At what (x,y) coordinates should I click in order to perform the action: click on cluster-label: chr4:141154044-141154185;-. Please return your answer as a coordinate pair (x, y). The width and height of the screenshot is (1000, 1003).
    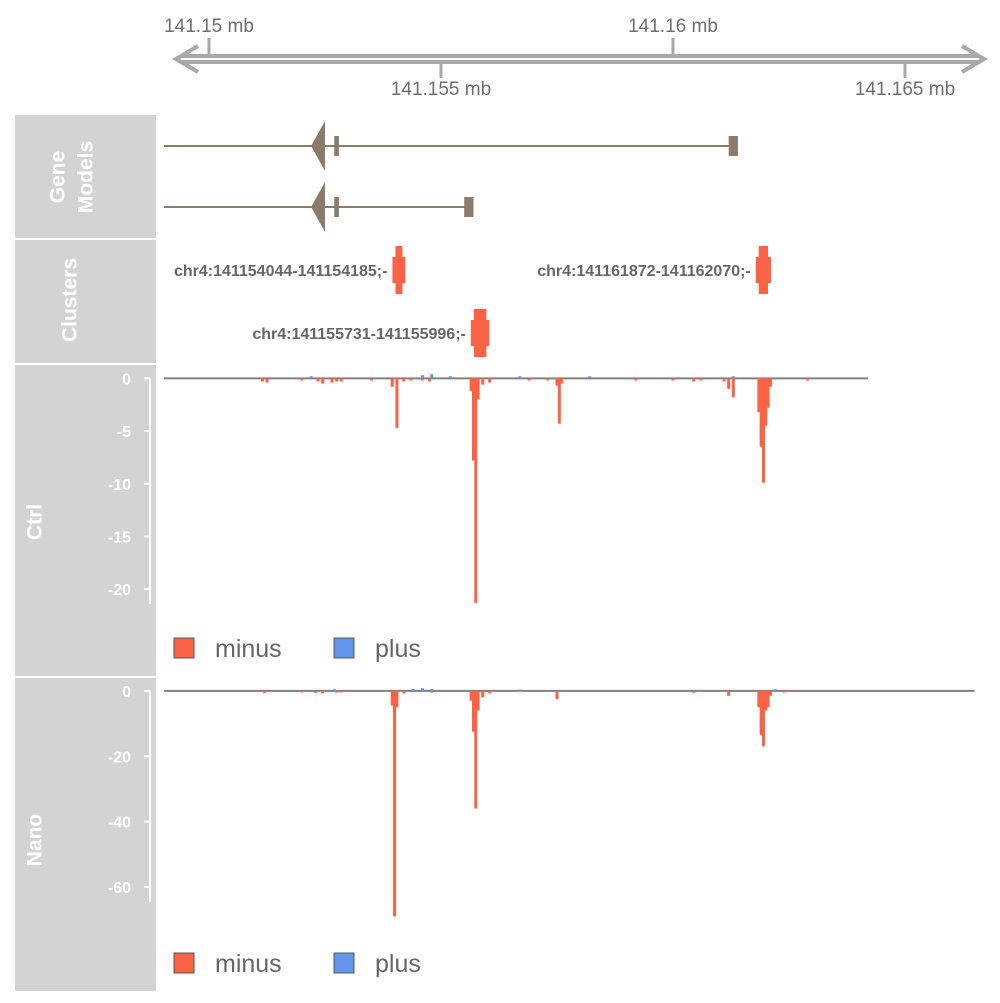
    Looking at the image, I should click on (281, 271).